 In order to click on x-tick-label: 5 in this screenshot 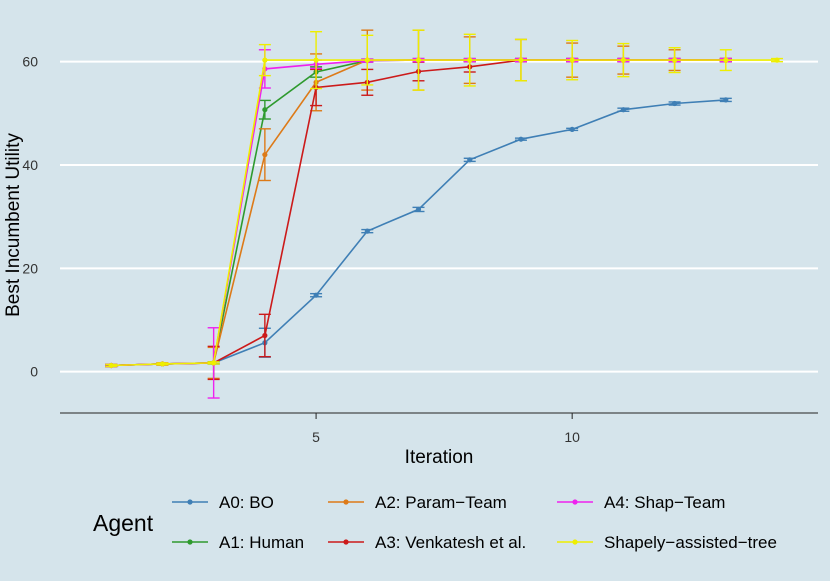, I will do `click(316, 437)`.